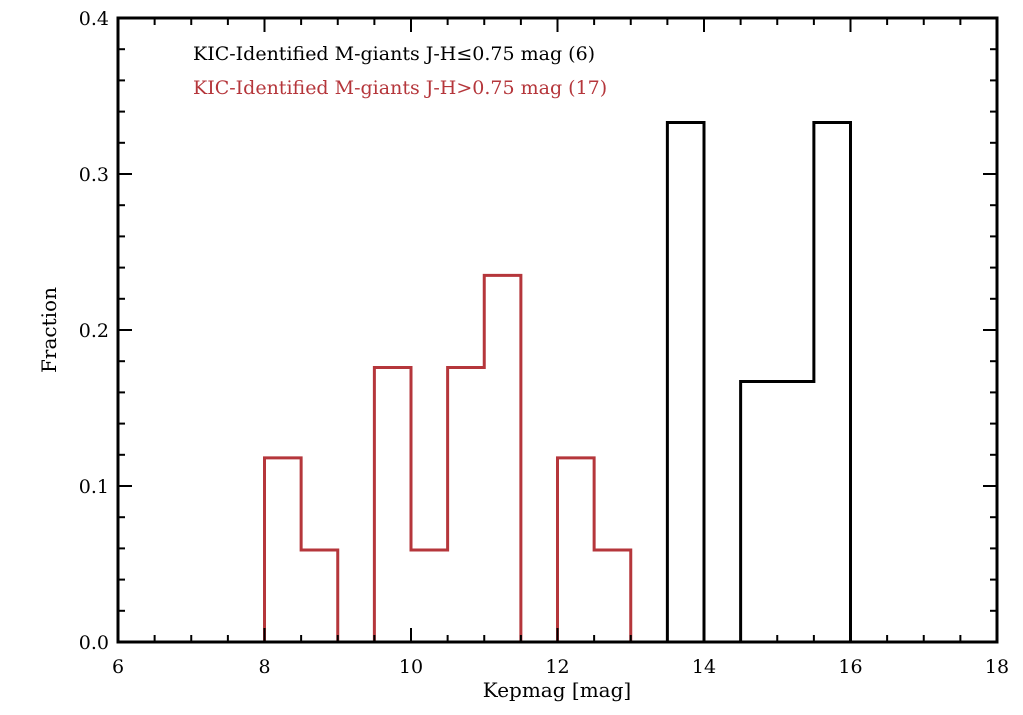  What do you see at coordinates (411, 667) in the screenshot?
I see `x-tick-label: 10` at bounding box center [411, 667].